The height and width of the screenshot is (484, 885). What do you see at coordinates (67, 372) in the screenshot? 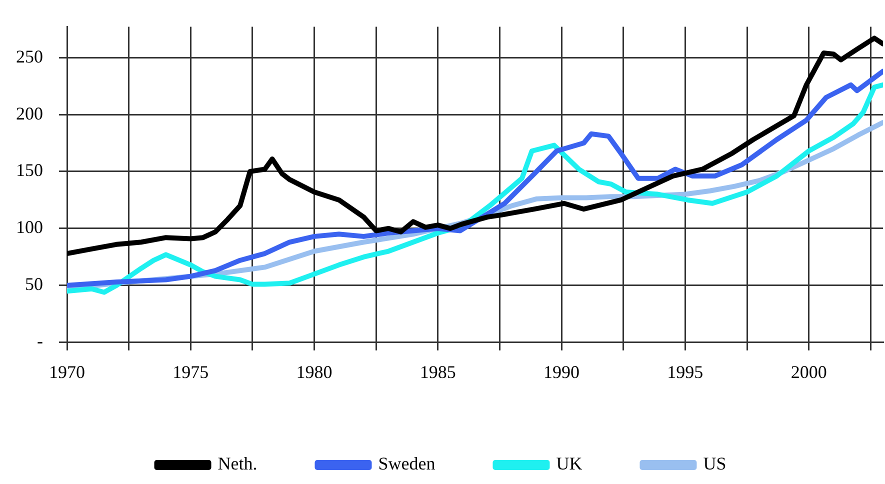
I see `x-tick-label: 1970` at bounding box center [67, 372].